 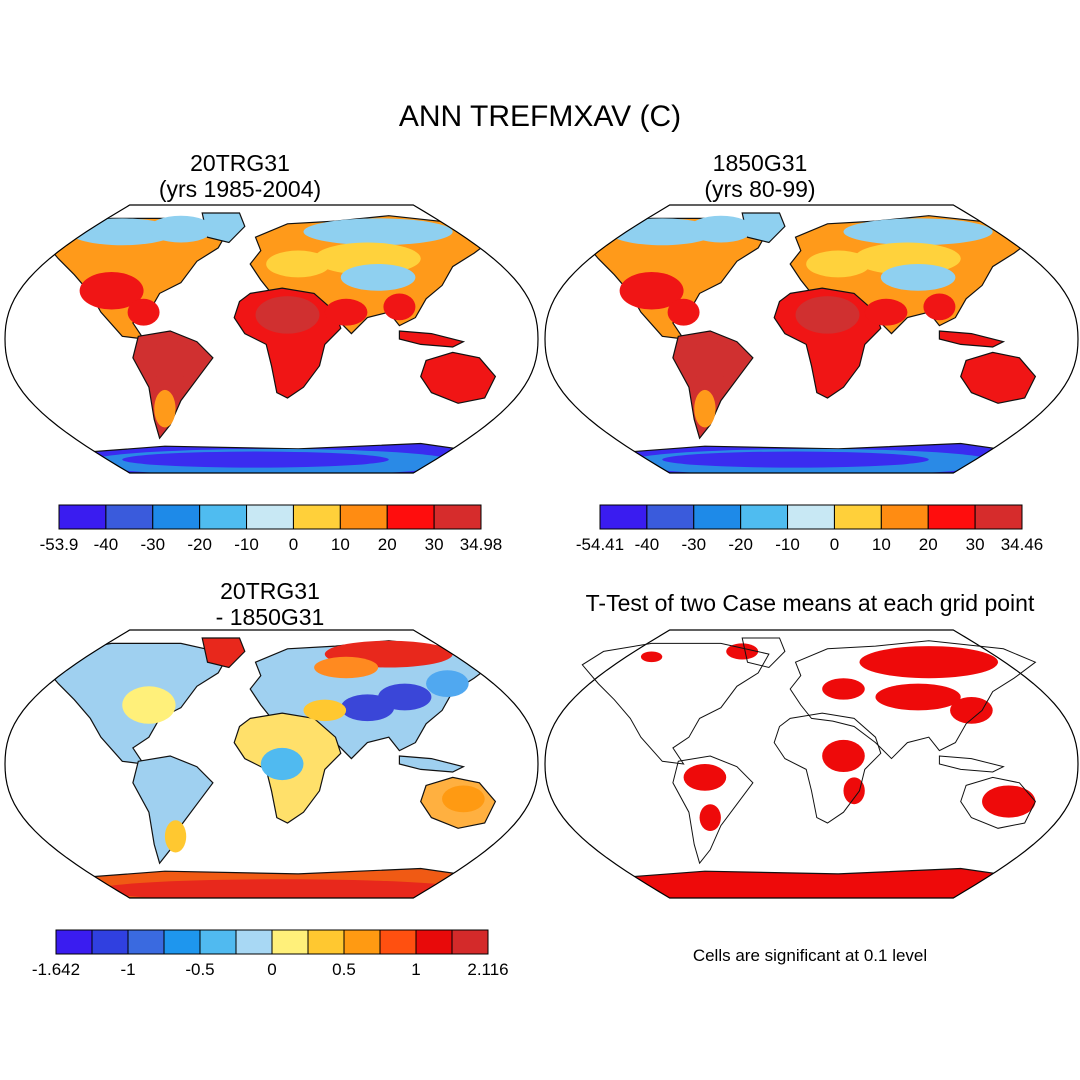 I want to click on colorbar-case1: -53.9 -40 -30 -20 -10 0 10 20 30 34.98, so click(x=271, y=529).